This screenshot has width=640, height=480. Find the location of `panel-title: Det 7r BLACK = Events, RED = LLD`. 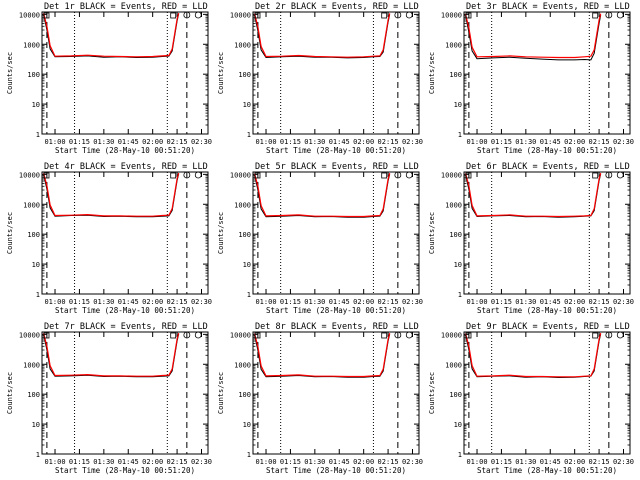

panel-title: Det 7r BLACK = Events, RED = LLD is located at coordinates (126, 327).